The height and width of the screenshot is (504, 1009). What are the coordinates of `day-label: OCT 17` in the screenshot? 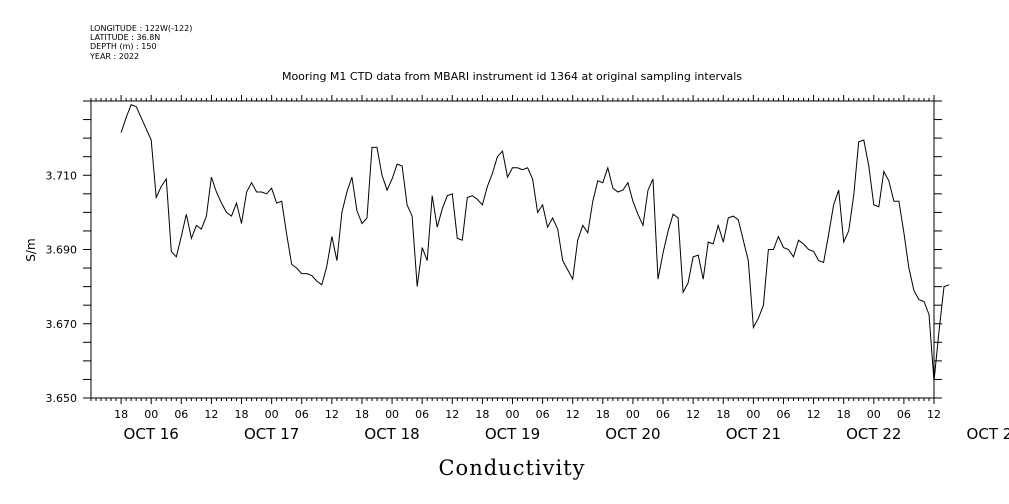 It's located at (271, 434).